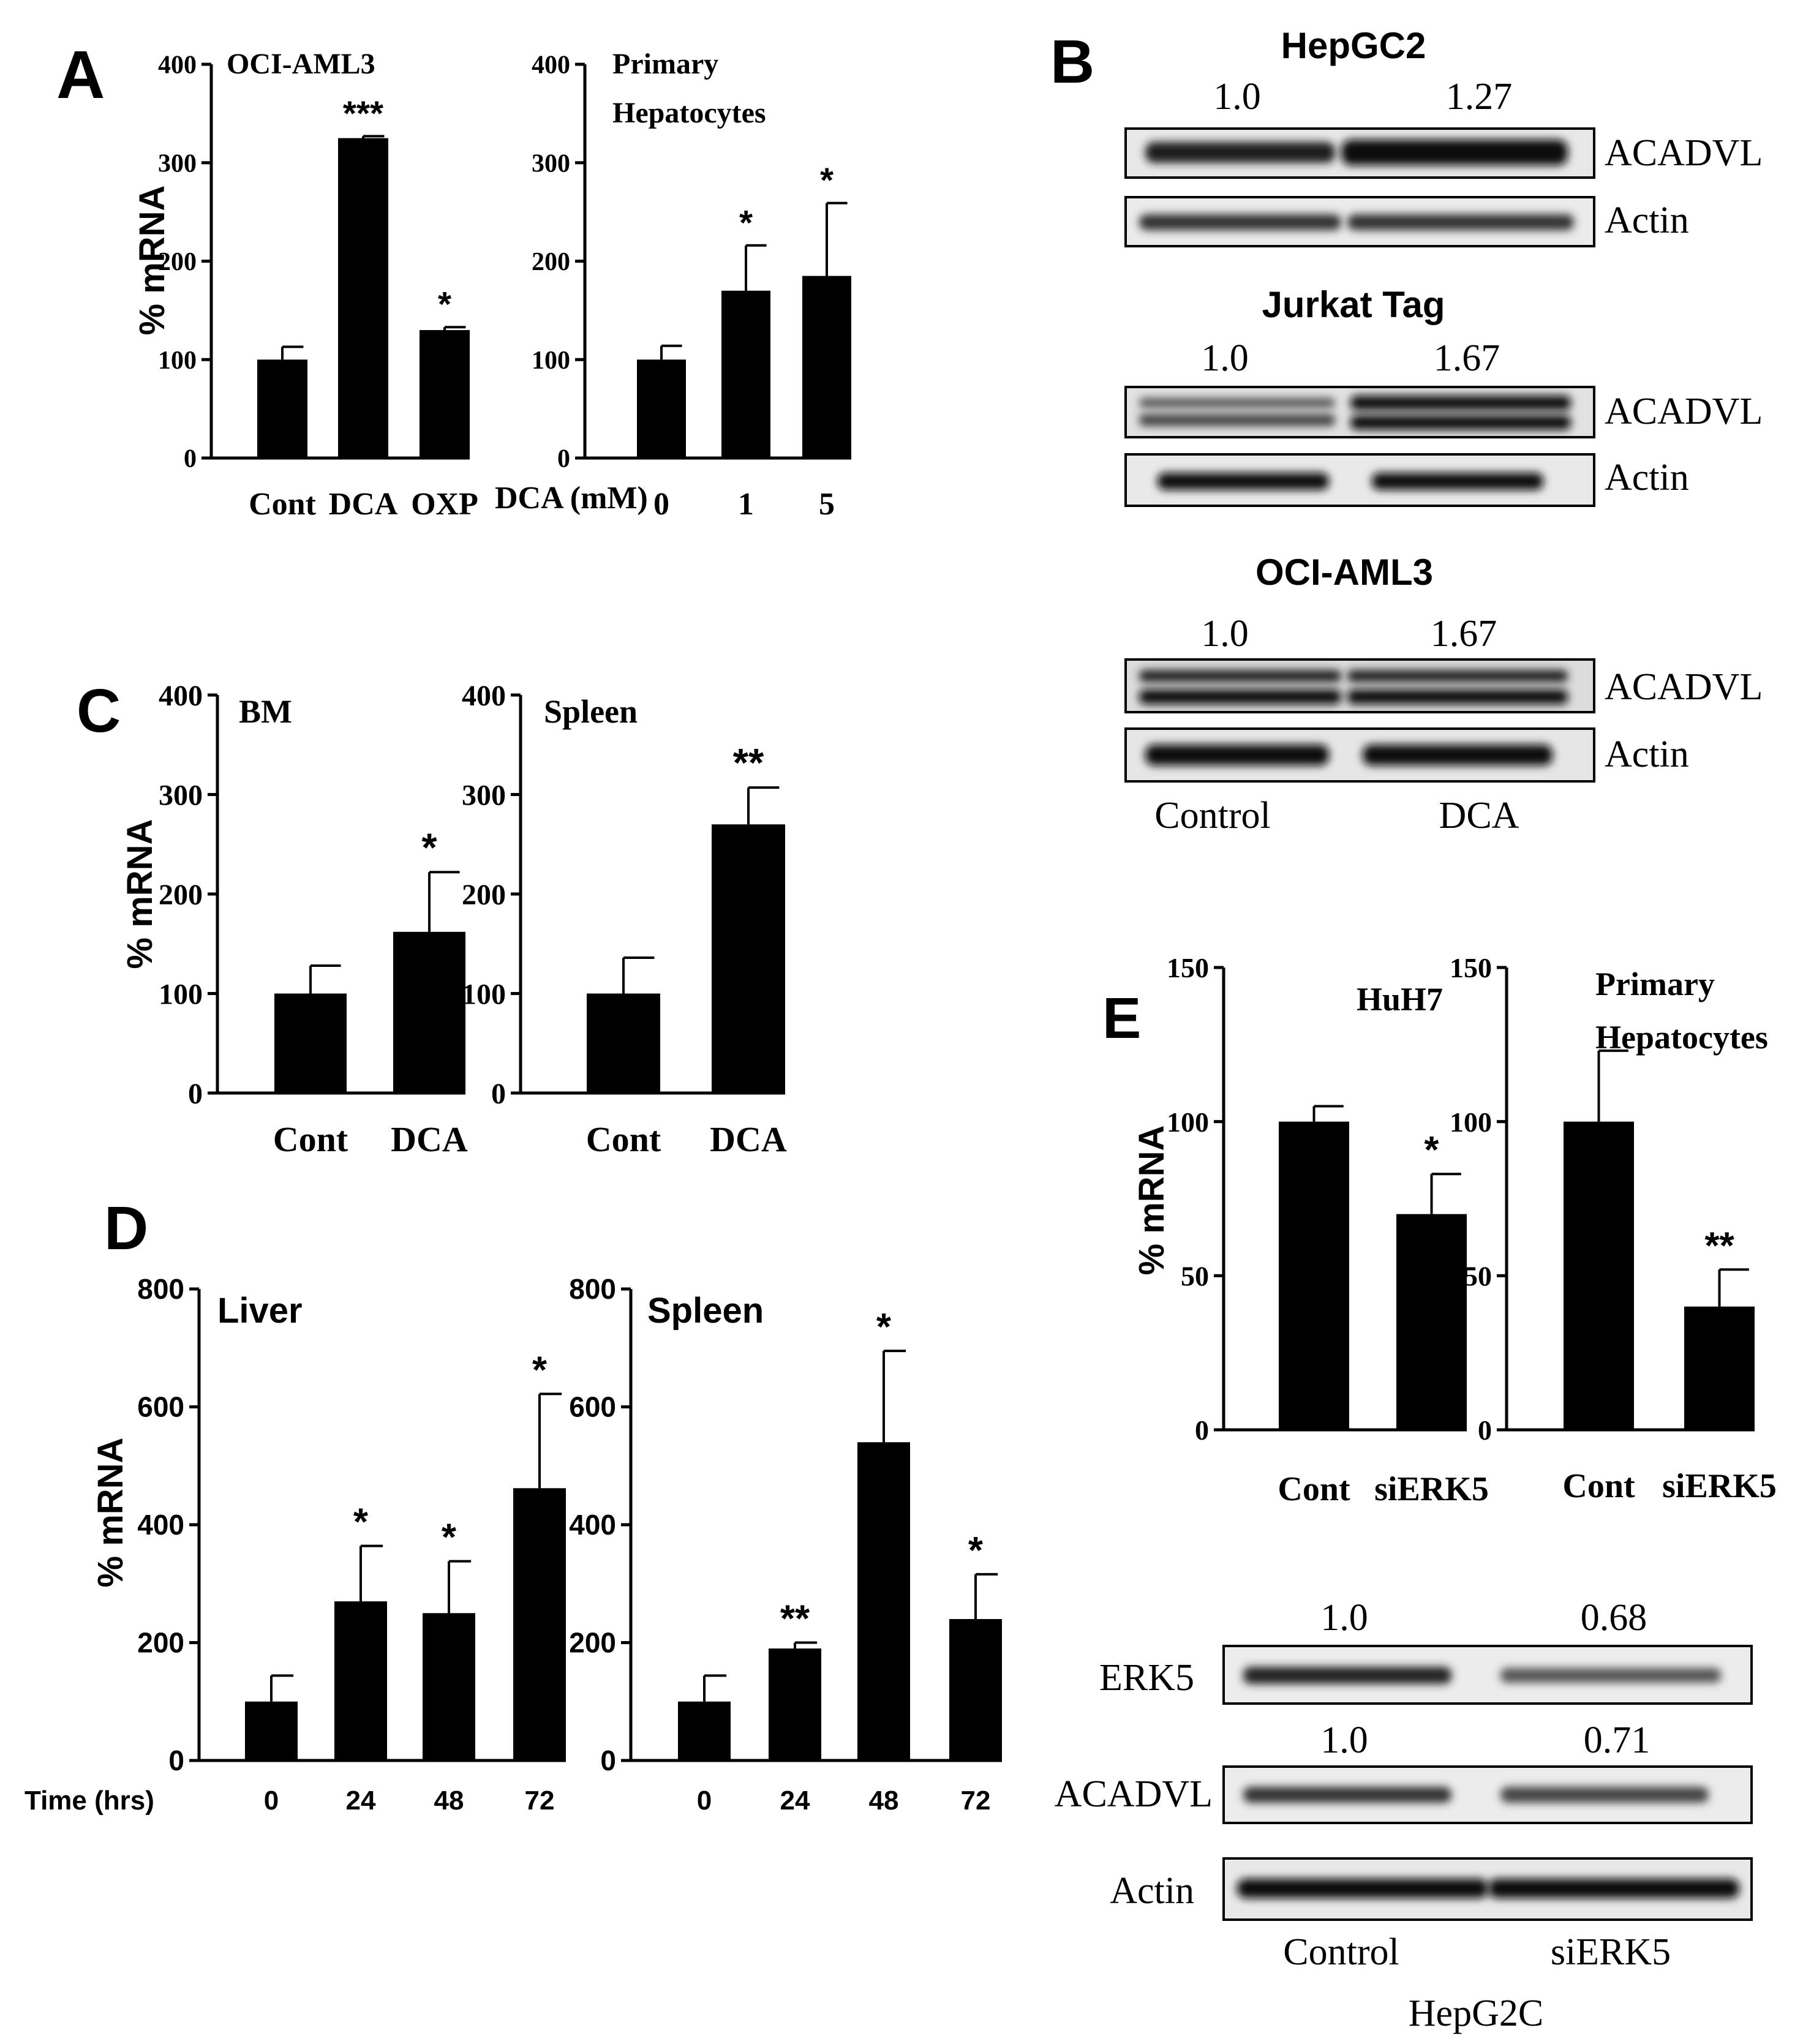  I want to click on y-tick-label: 50, so click(1195, 1275).